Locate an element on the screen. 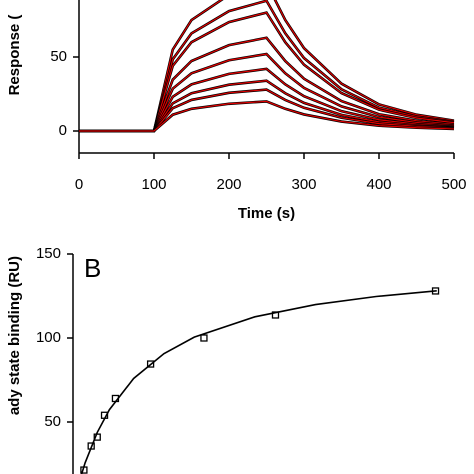 Image resolution: width=474 pixels, height=474 pixels. x-tick-label: 0 is located at coordinates (79, 184).